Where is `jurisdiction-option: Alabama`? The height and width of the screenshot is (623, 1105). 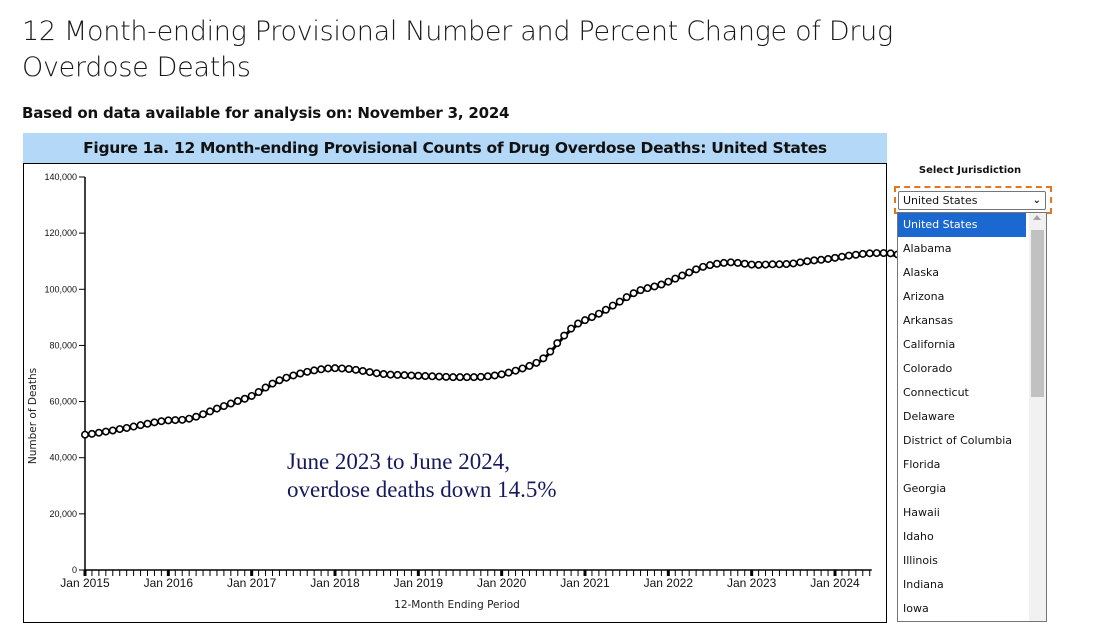 jurisdiction-option: Alabama is located at coordinates (927, 248).